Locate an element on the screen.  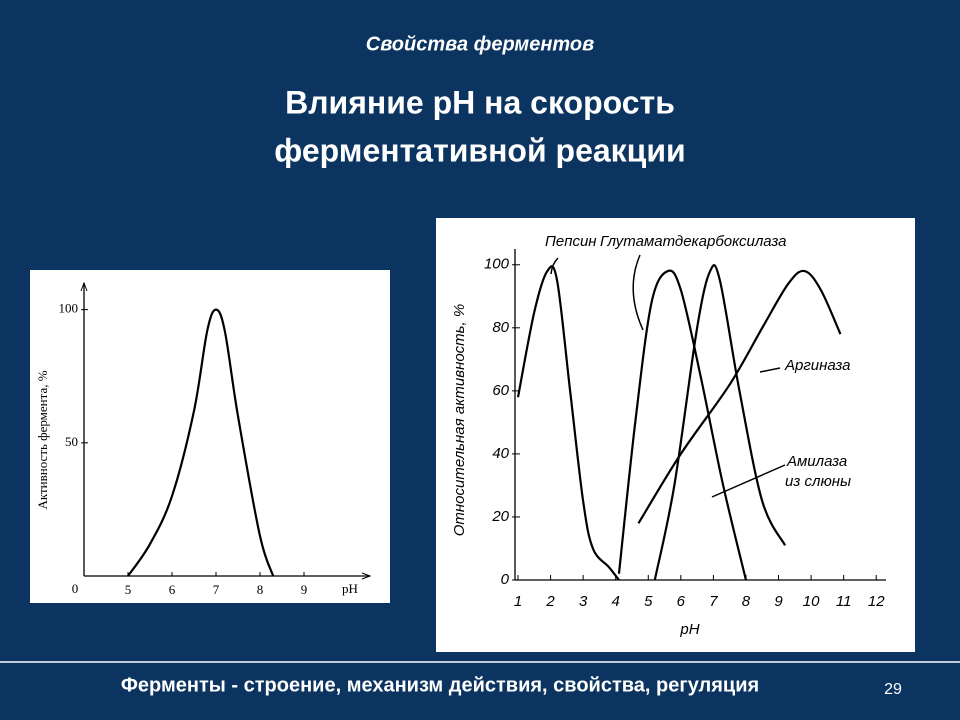
x-tick-label: 2 is located at coordinates (550, 601).